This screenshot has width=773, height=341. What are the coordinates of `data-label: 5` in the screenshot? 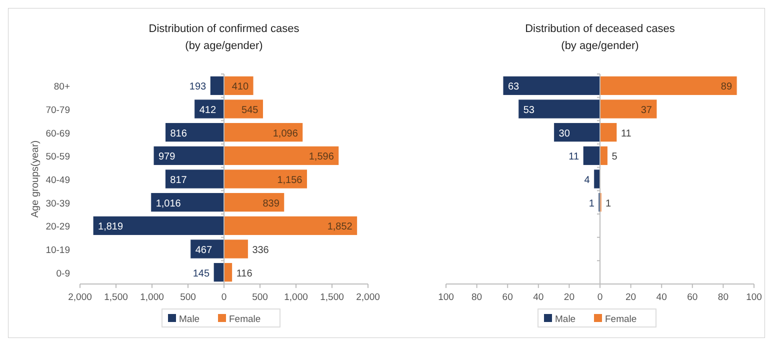 It's located at (615, 157).